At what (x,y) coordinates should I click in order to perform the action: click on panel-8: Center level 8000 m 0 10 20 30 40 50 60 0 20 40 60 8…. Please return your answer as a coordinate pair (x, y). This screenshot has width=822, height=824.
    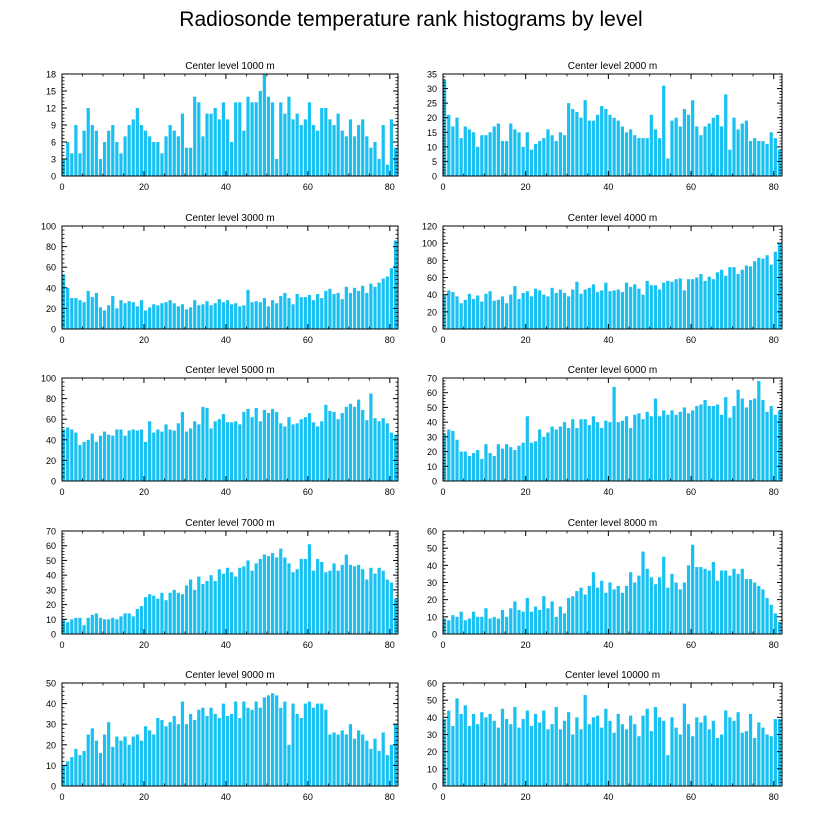
    Looking at the image, I should click on (605, 584).